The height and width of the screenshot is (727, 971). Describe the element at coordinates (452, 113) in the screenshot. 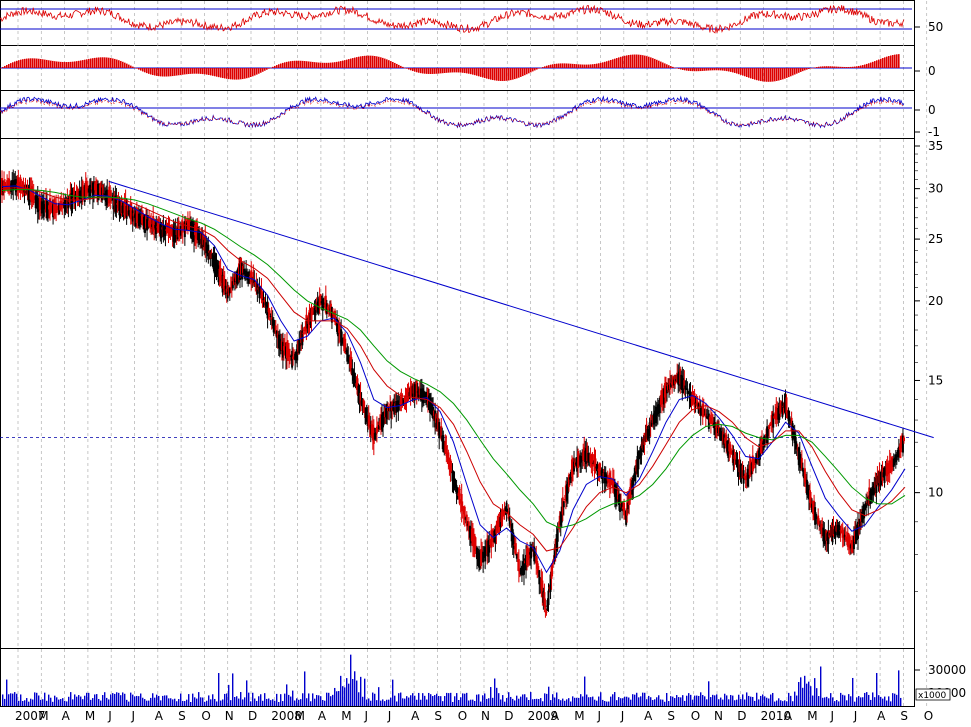

I see `momentum-signal-line` at that location.